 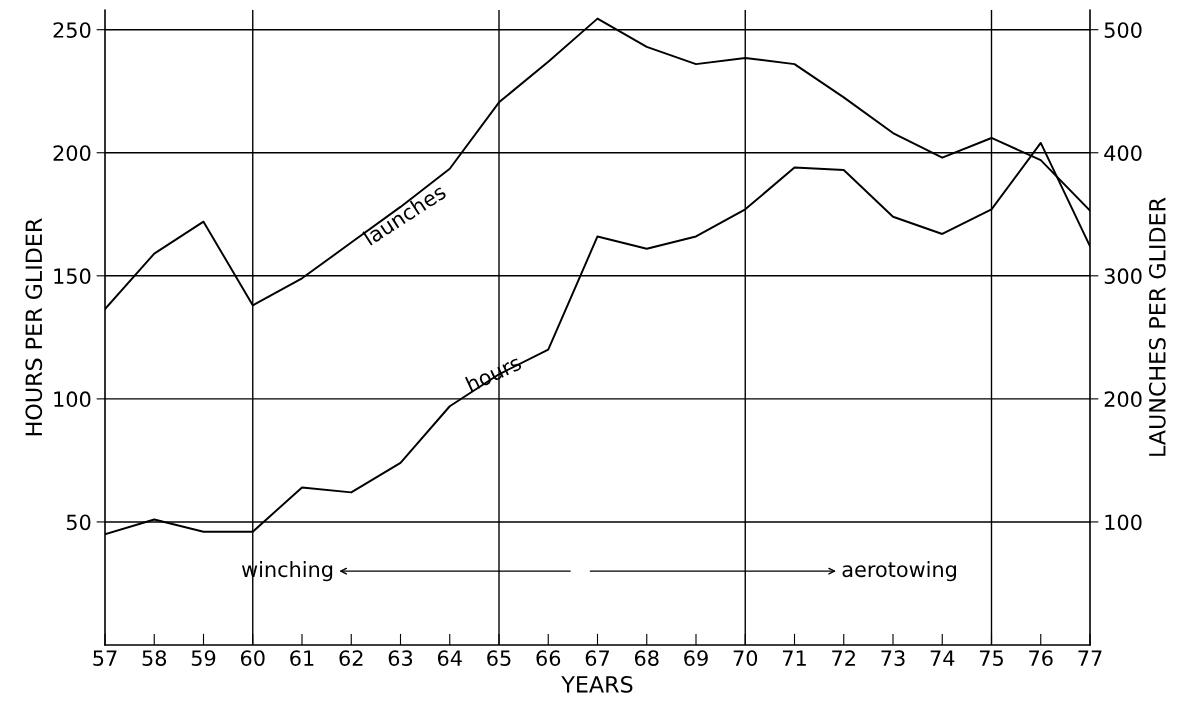 What do you see at coordinates (899, 571) in the screenshot?
I see `annotation: aerotowing` at bounding box center [899, 571].